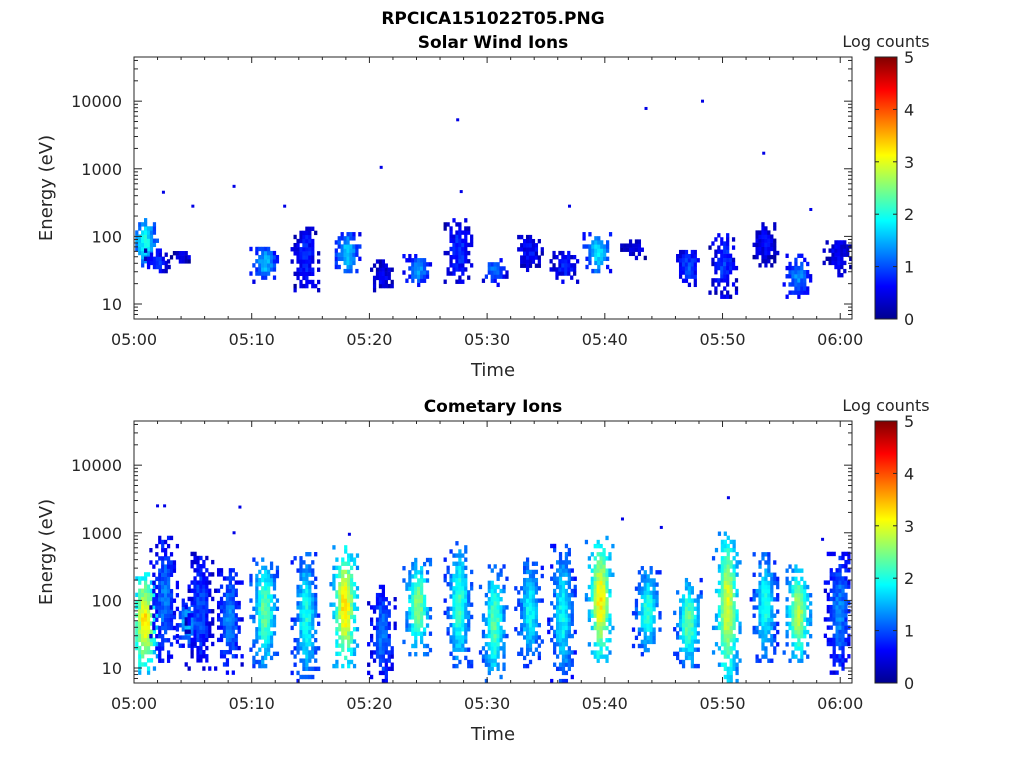 The width and height of the screenshot is (1024, 768). What do you see at coordinates (909, 214) in the screenshot?
I see `colorbar-tick-label: 2` at bounding box center [909, 214].